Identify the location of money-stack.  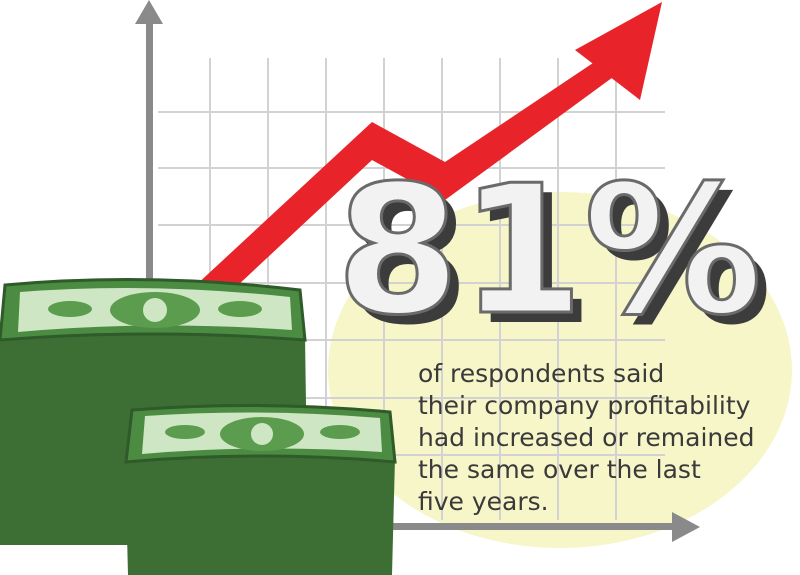
(260, 489).